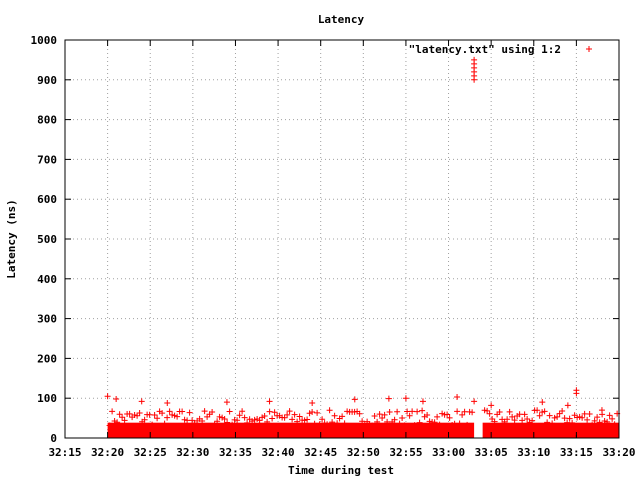 The width and height of the screenshot is (640, 480). I want to click on x-tick-label: 32:40, so click(278, 452).